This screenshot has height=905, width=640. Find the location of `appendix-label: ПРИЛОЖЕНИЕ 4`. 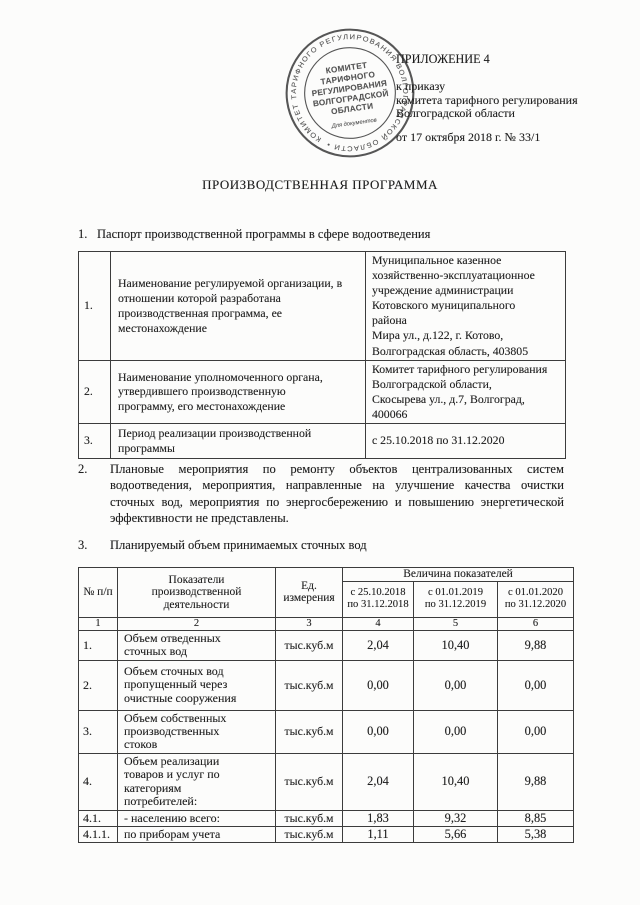

appendix-label: ПРИЛОЖЕНИЕ 4 is located at coordinates (443, 59).